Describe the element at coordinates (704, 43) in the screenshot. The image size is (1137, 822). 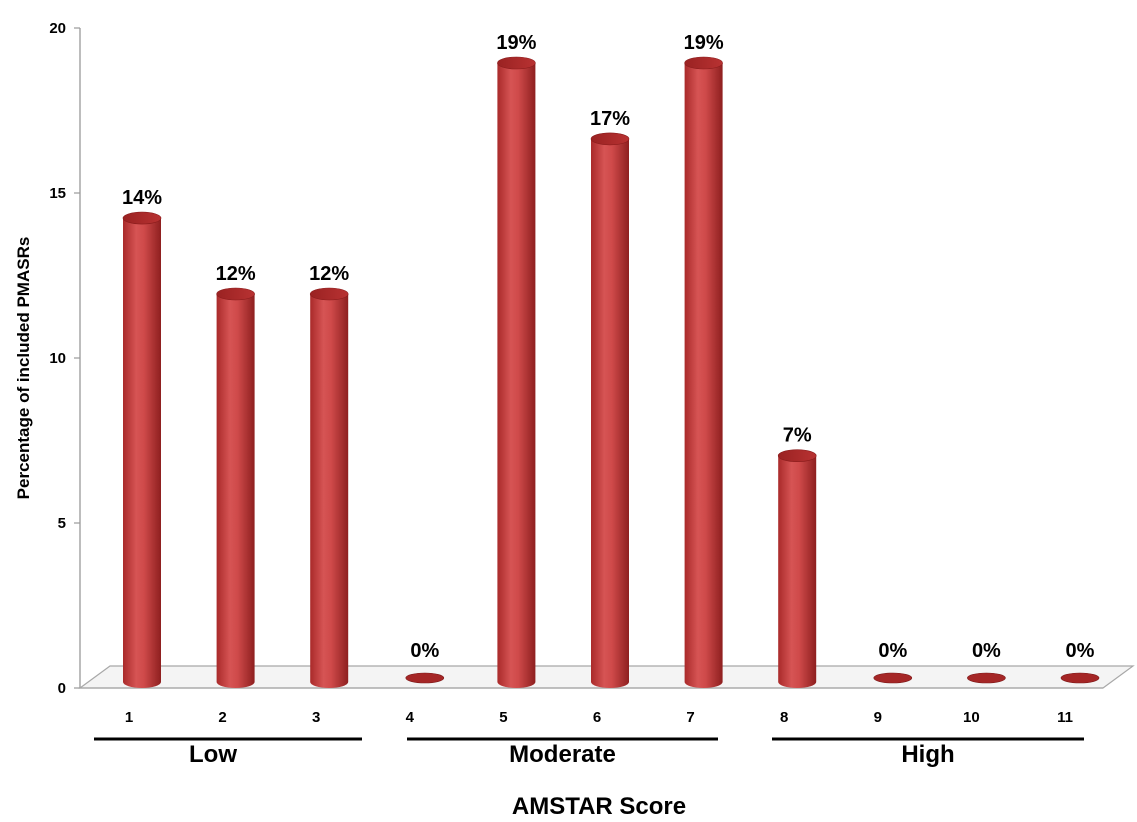
I see `data-label-7: 19%` at that location.